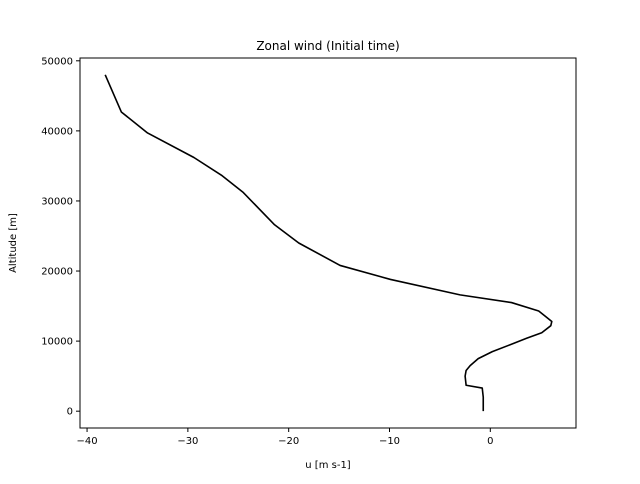 Image resolution: width=640 pixels, height=484 pixels. I want to click on chart-title: Zonal wind (Initial time), so click(327, 46).